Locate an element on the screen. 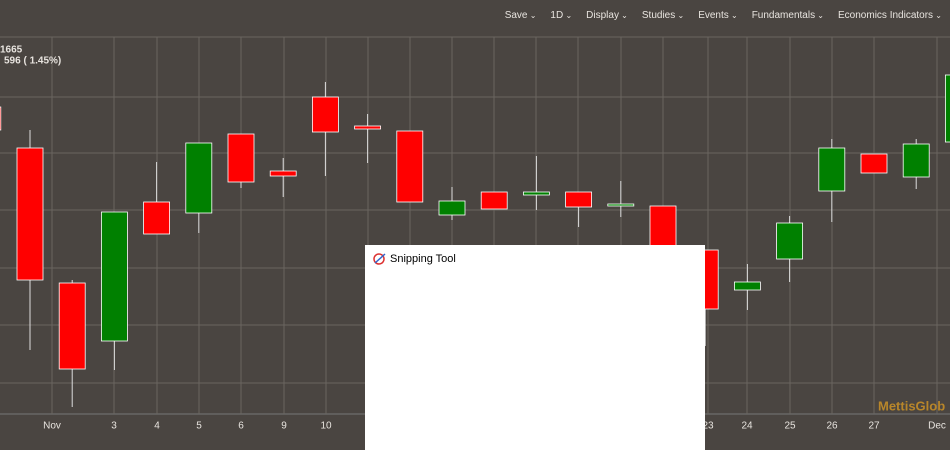 The width and height of the screenshot is (950, 450). x-tick-label: 5 is located at coordinates (199, 426).